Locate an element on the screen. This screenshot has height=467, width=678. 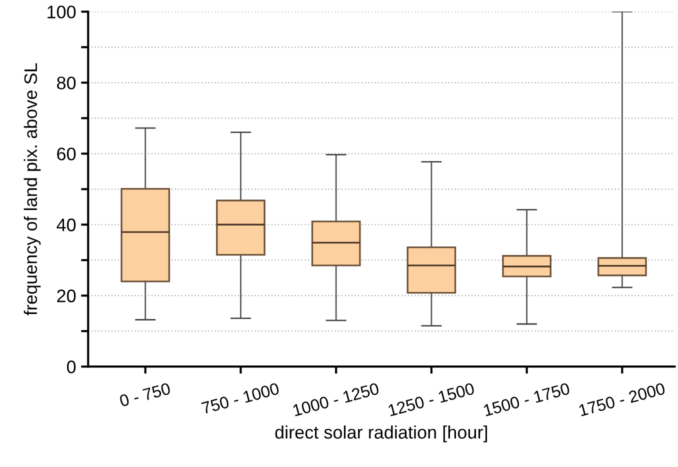
y-tick-label: 20 is located at coordinates (66, 296).